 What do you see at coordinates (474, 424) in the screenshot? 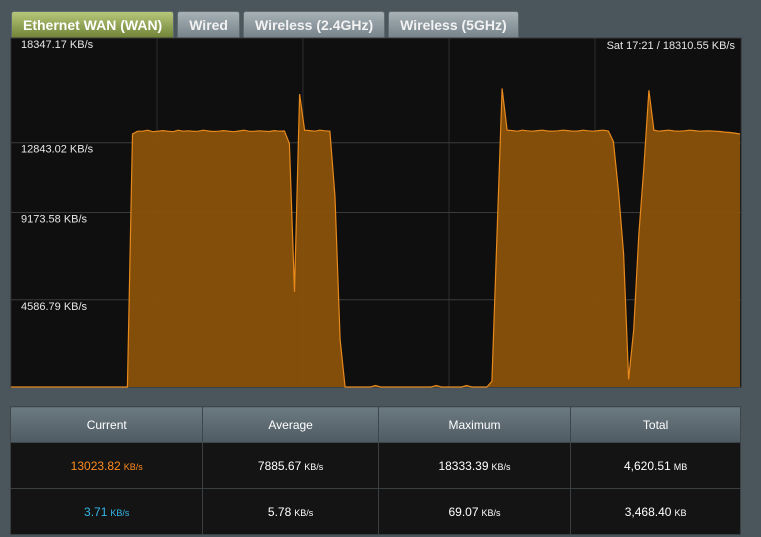
I see `column-header: Maximum` at bounding box center [474, 424].